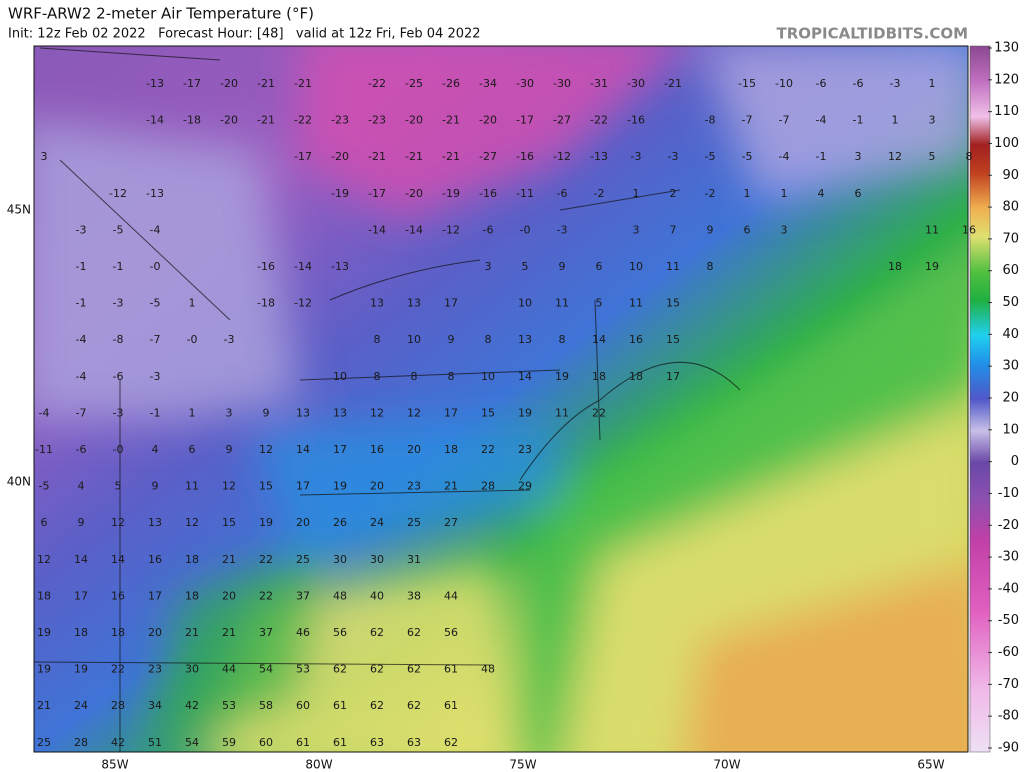 The height and width of the screenshot is (772, 1024). Describe the element at coordinates (784, 156) in the screenshot. I see `station-temperature: -4` at that location.